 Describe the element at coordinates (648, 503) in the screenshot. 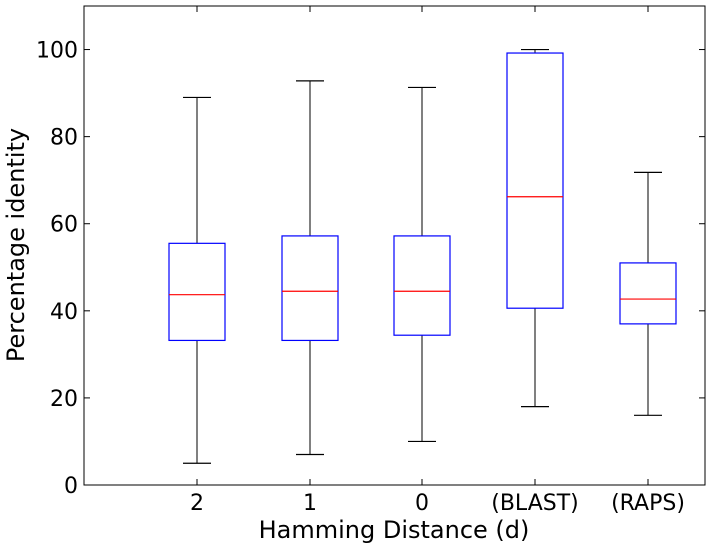

I see `x-tick-label: (RAPS)` at that location.